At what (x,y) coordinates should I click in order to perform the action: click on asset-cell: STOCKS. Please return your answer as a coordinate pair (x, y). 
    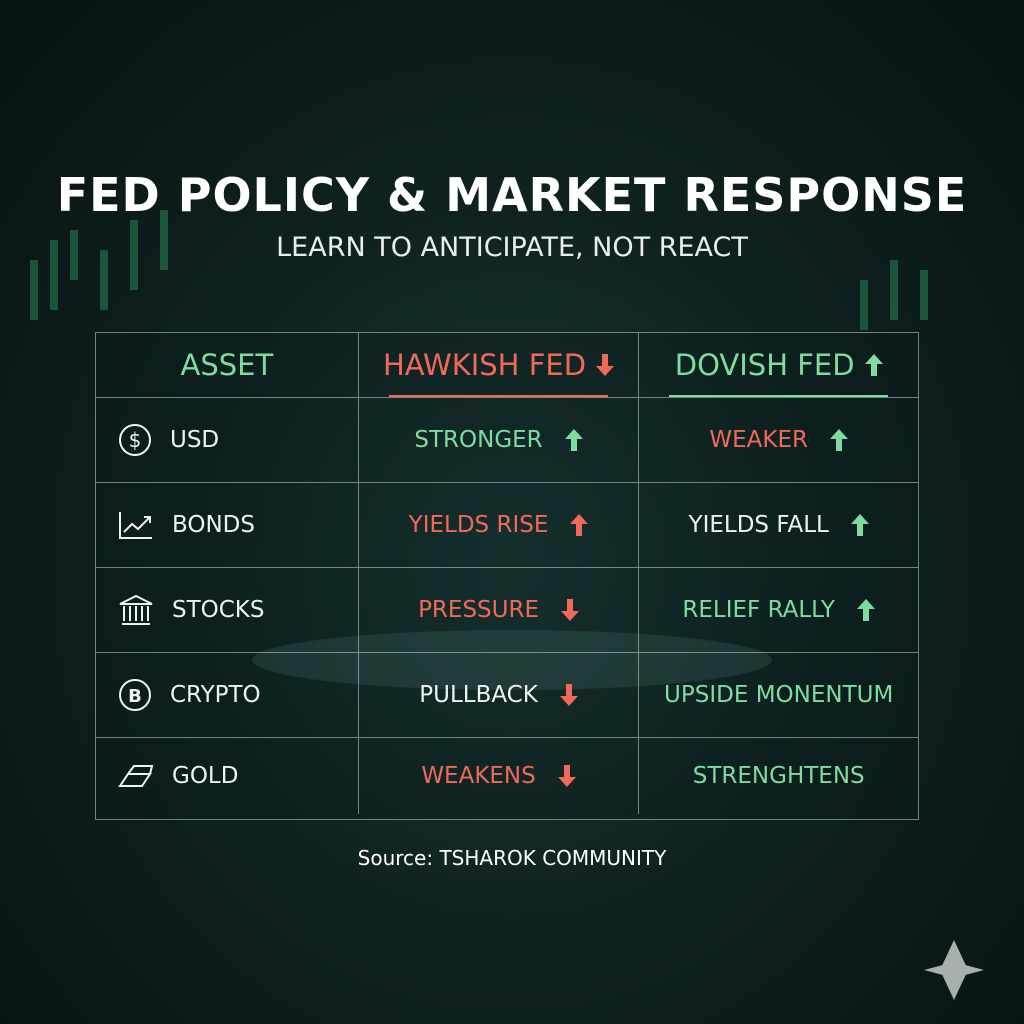
    Looking at the image, I should click on (227, 610).